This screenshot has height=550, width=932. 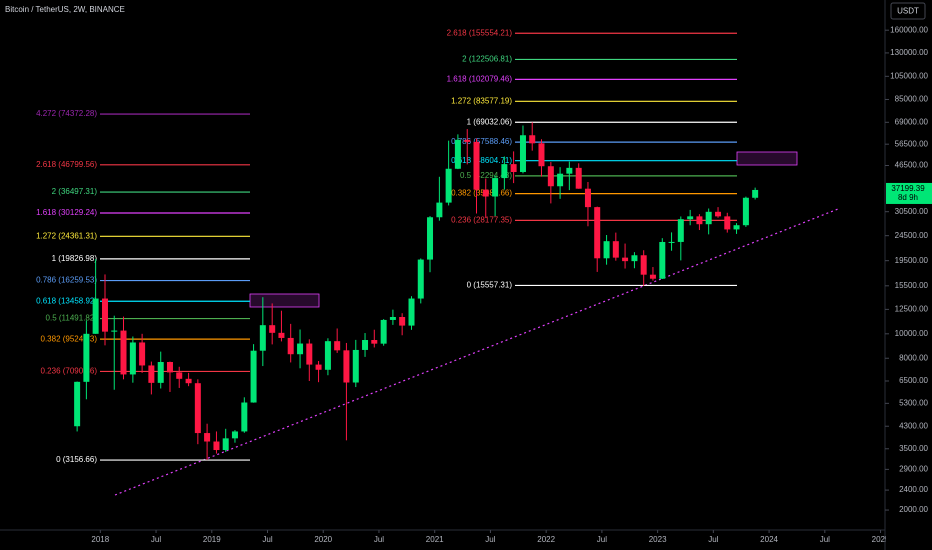 I want to click on fib-label: 0.236 (28177.35), so click(x=481, y=219).